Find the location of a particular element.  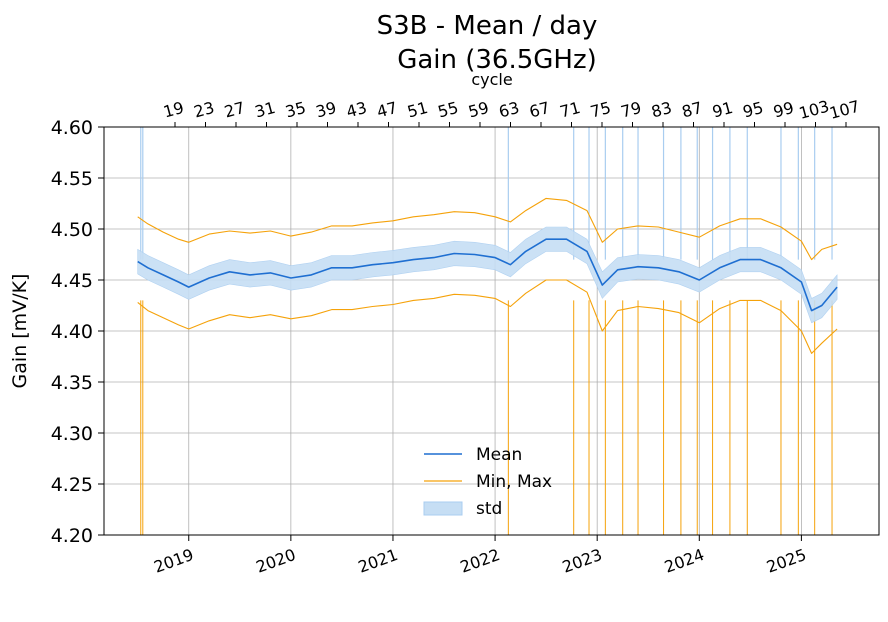

y-tick-label: 4.25 is located at coordinates (72, 485).